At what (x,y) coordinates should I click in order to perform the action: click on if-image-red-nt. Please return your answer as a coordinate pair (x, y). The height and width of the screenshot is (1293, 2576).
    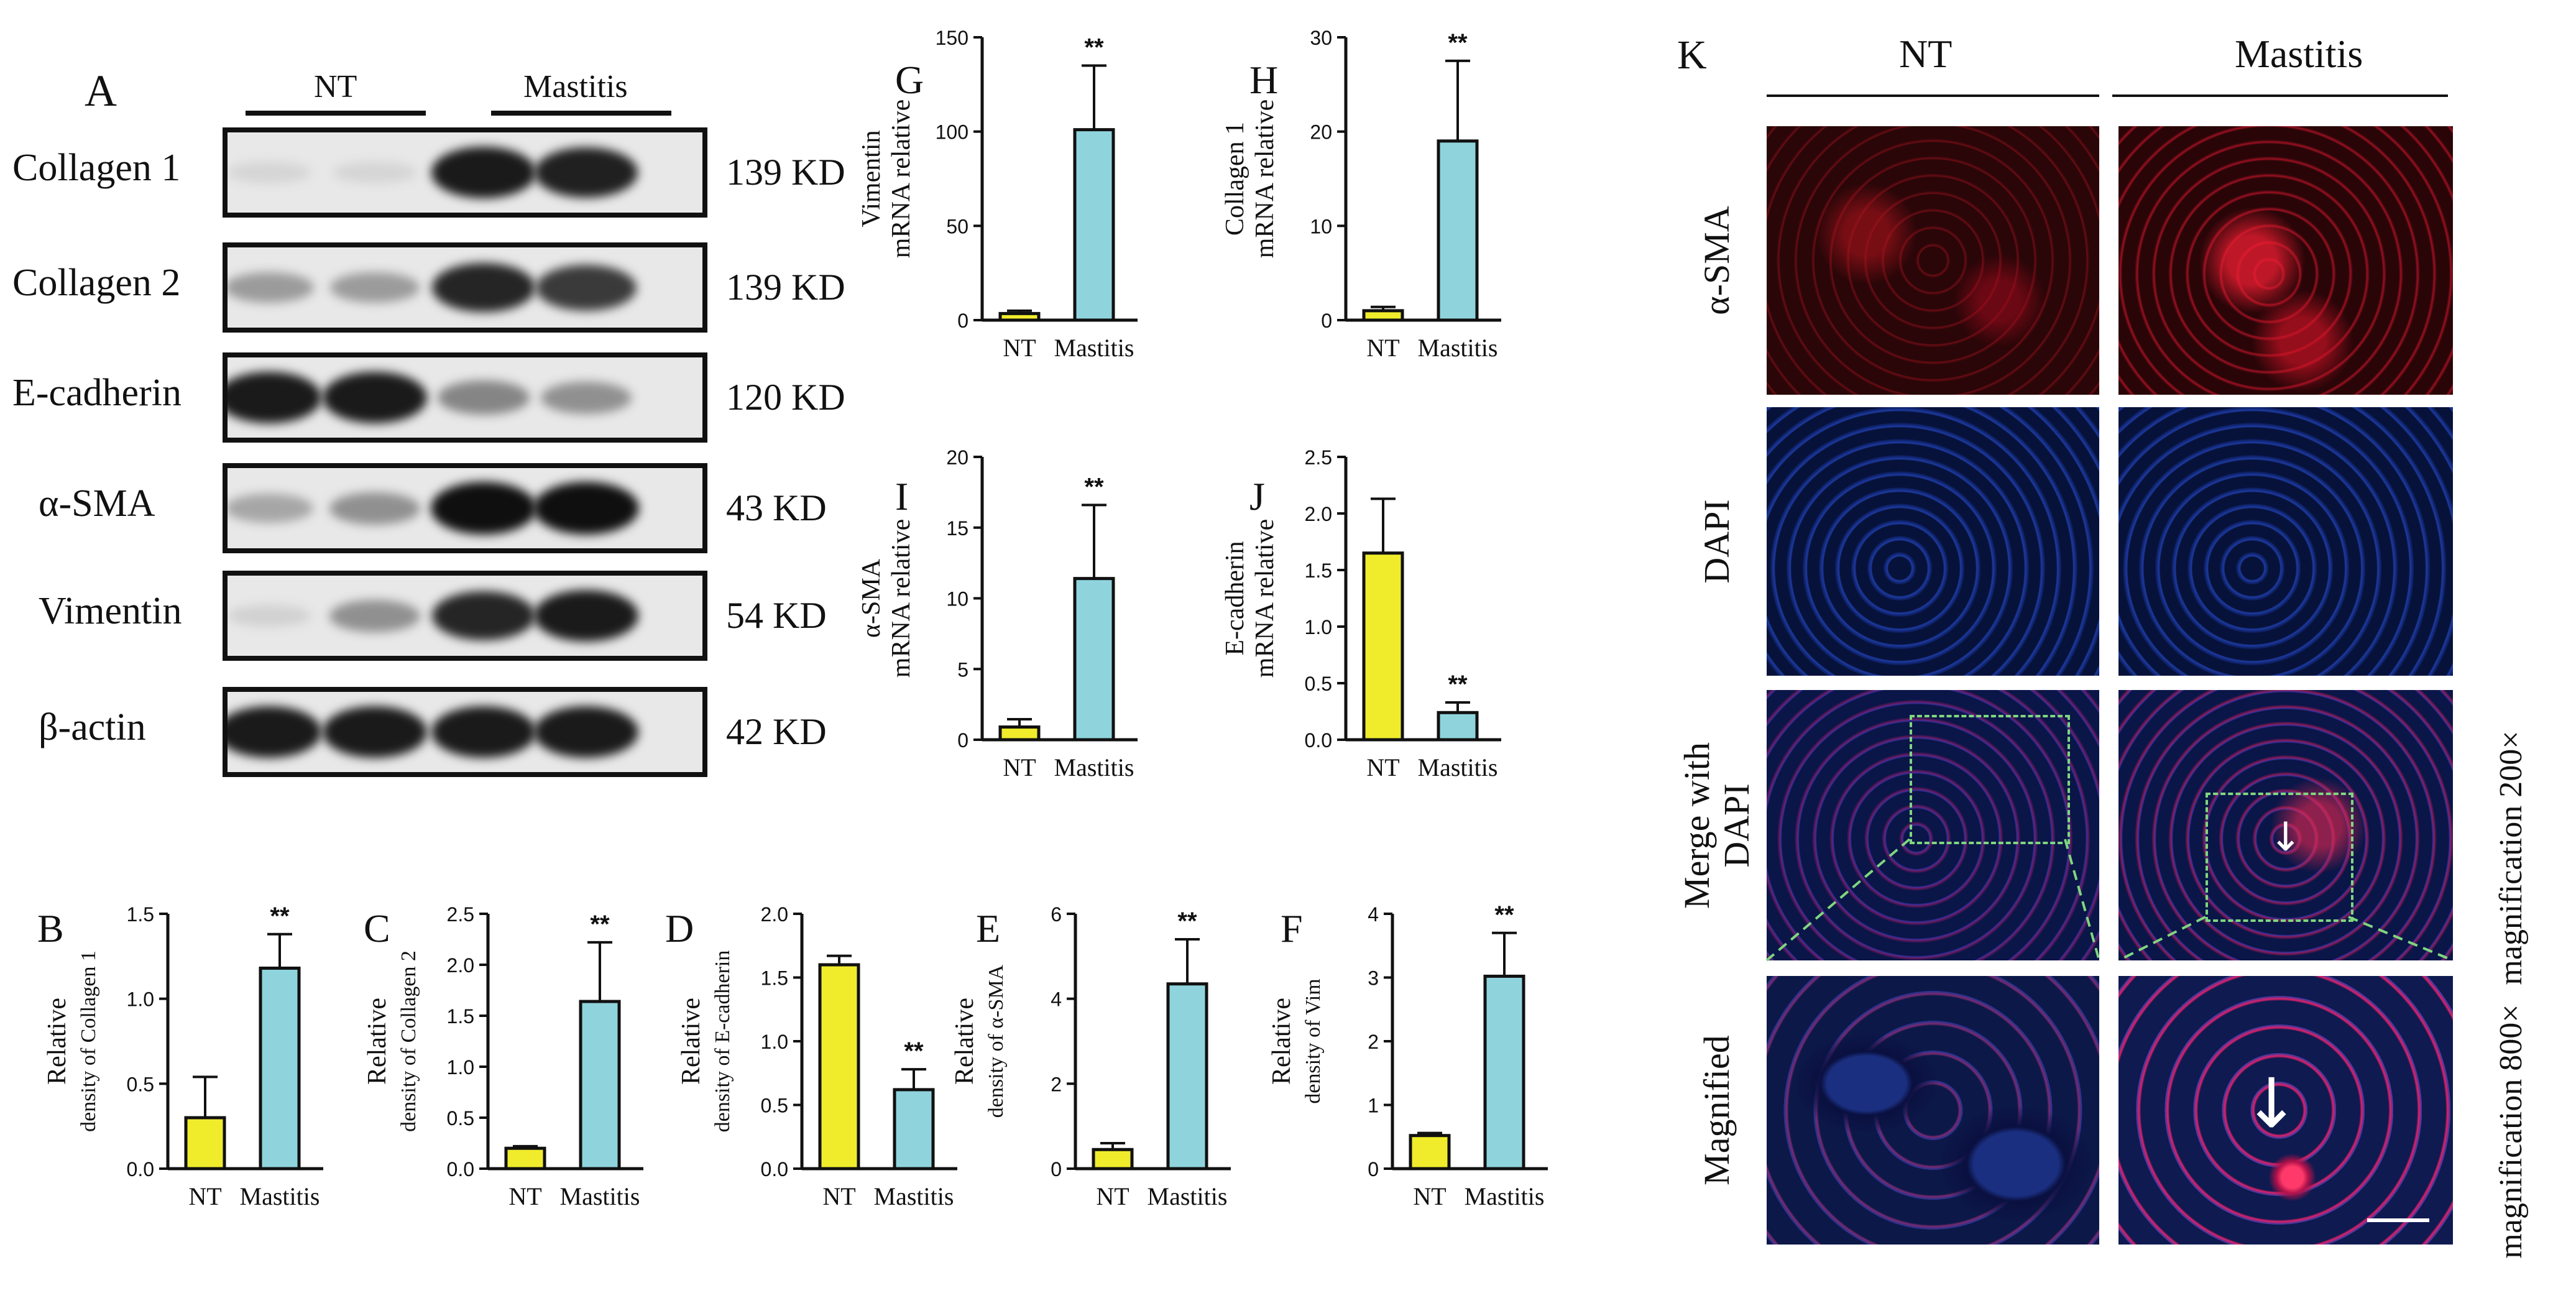
    Looking at the image, I should click on (1933, 260).